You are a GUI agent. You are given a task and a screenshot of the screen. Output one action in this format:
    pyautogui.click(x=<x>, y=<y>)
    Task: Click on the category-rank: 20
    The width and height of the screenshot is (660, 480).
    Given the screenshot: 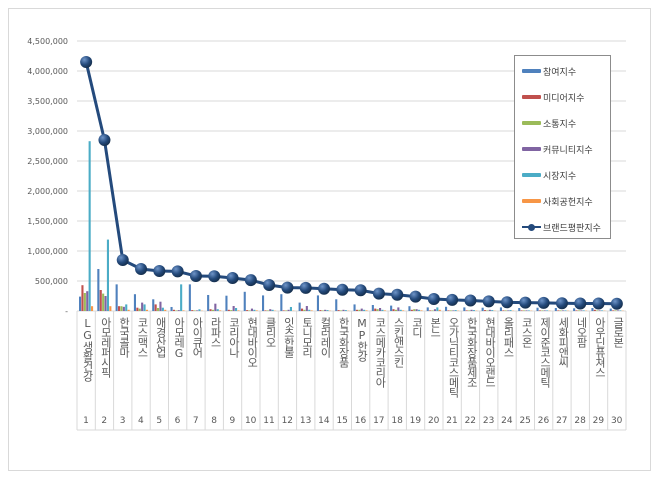 What is the action you would take?
    pyautogui.click(x=433, y=421)
    